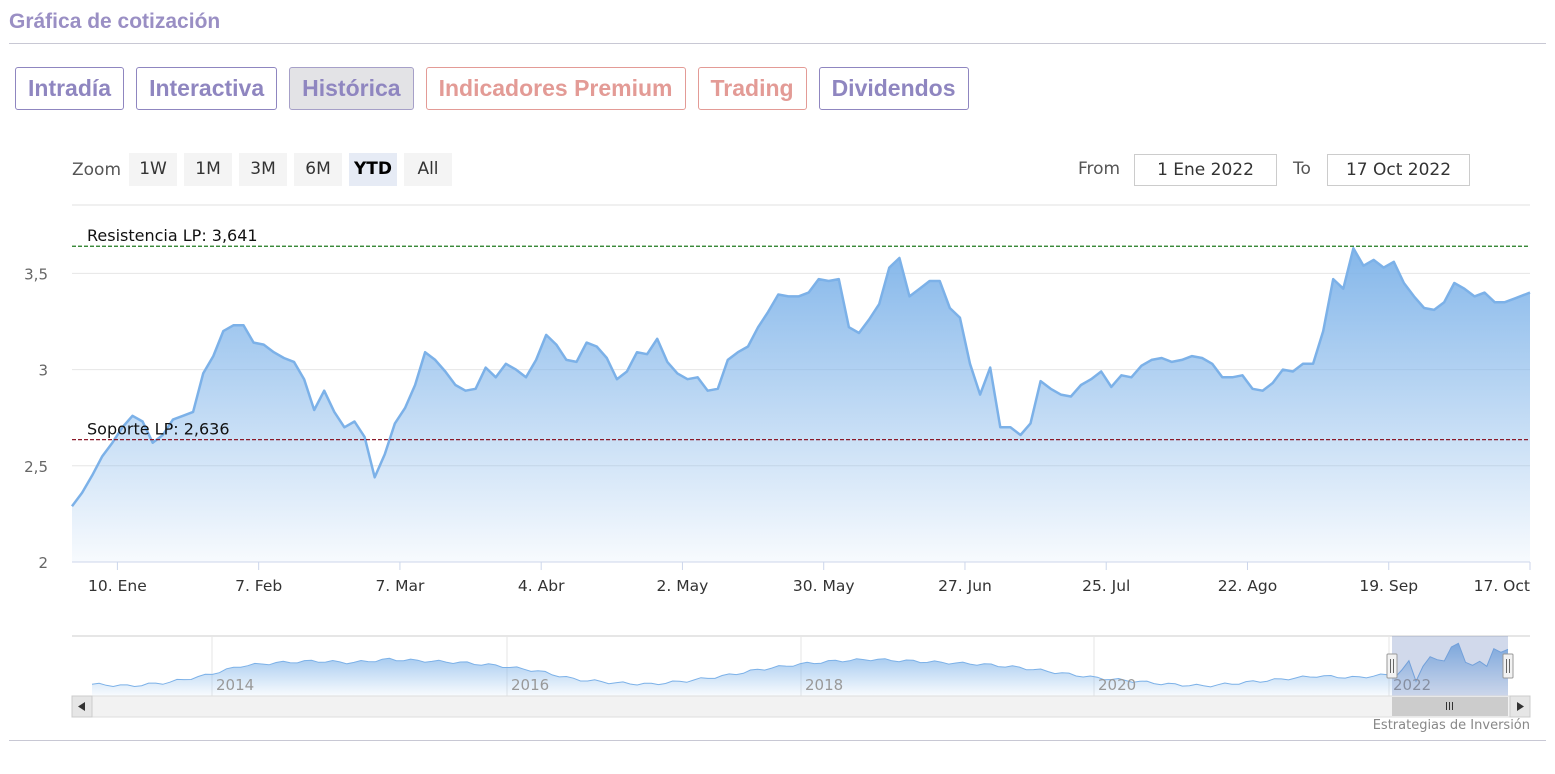  Describe the element at coordinates (555, 88) in the screenshot. I see `tab-indicadores-premium: Indicadores Premium` at that location.